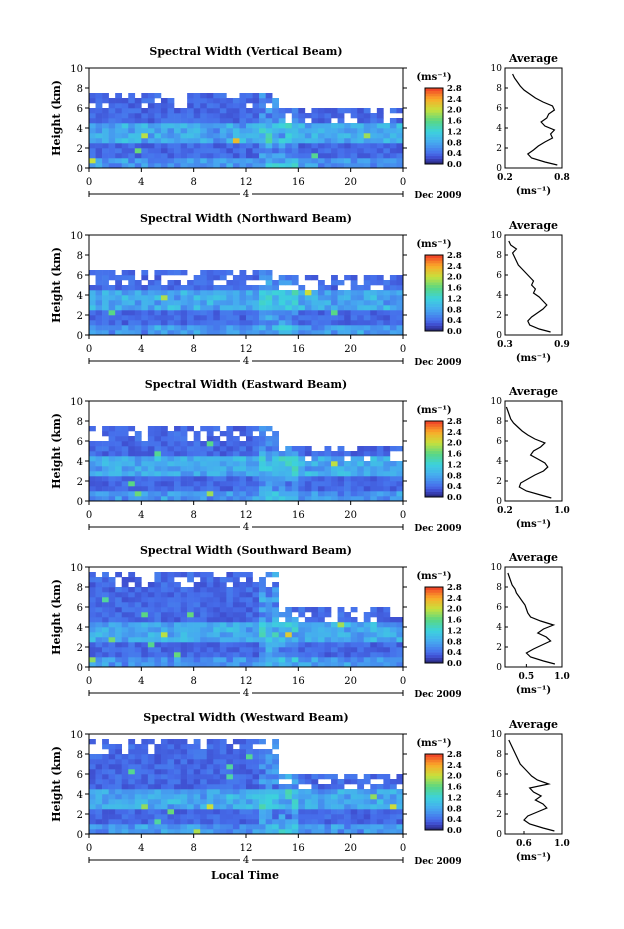  Describe the element at coordinates (499, 89) in the screenshot. I see `avg-y-tick-label: 8` at that location.